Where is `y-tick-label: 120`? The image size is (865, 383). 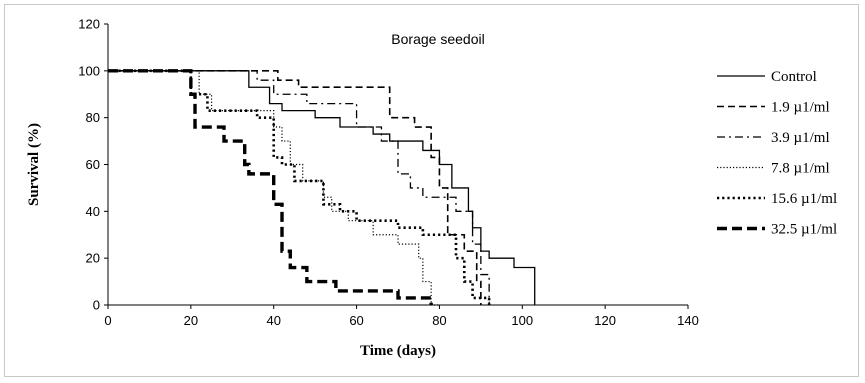
y-tick-label: 120 is located at coordinates (89, 24).